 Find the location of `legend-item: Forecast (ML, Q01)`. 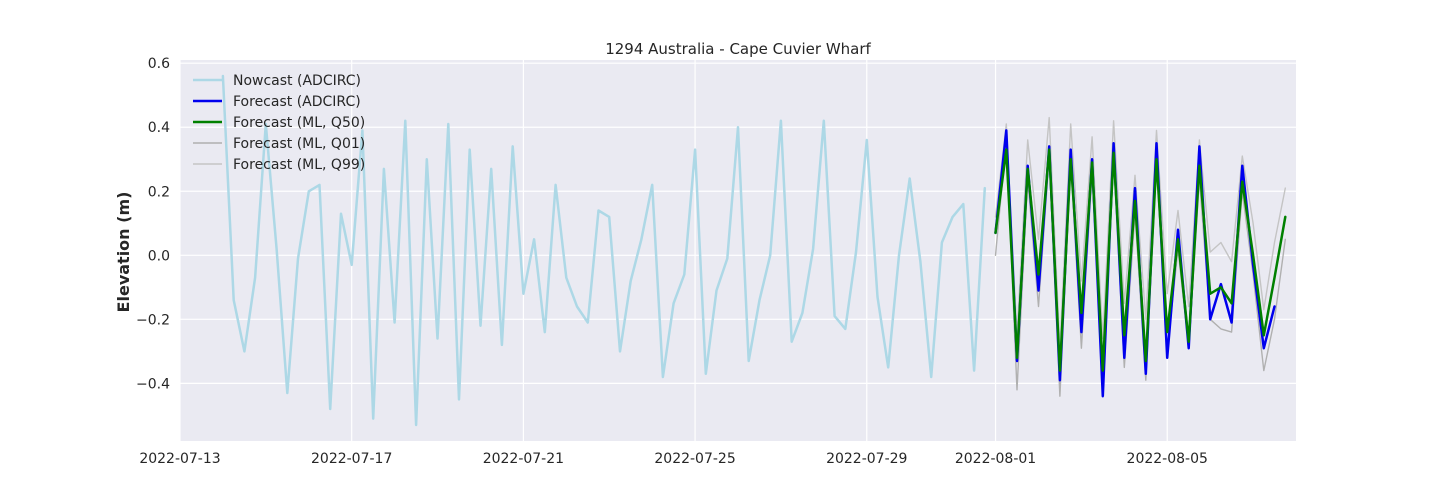

legend-item: Forecast (ML, Q01) is located at coordinates (279, 144).